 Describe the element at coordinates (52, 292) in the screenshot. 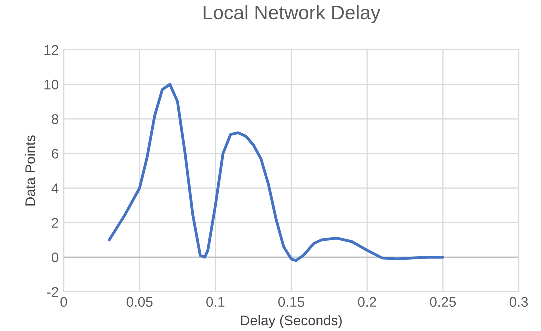

I see `y-tick-label: -2` at that location.